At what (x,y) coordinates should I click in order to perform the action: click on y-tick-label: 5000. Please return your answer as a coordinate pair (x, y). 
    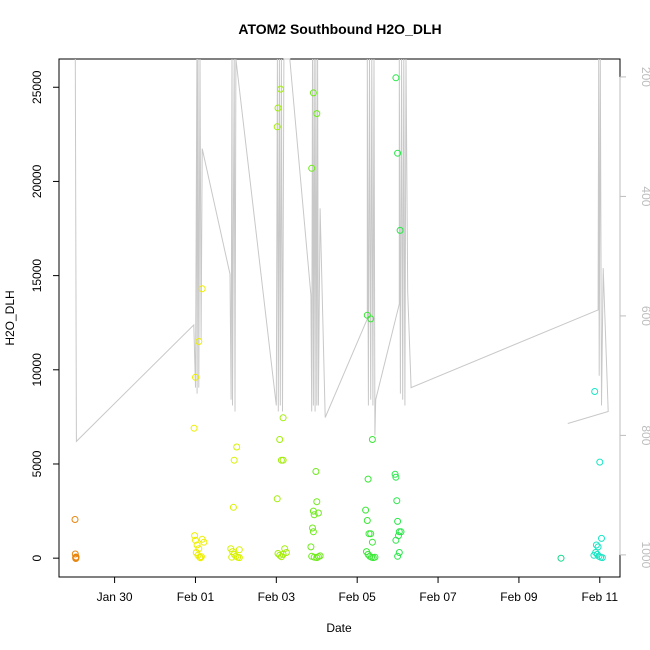
    Looking at the image, I should click on (37, 463).